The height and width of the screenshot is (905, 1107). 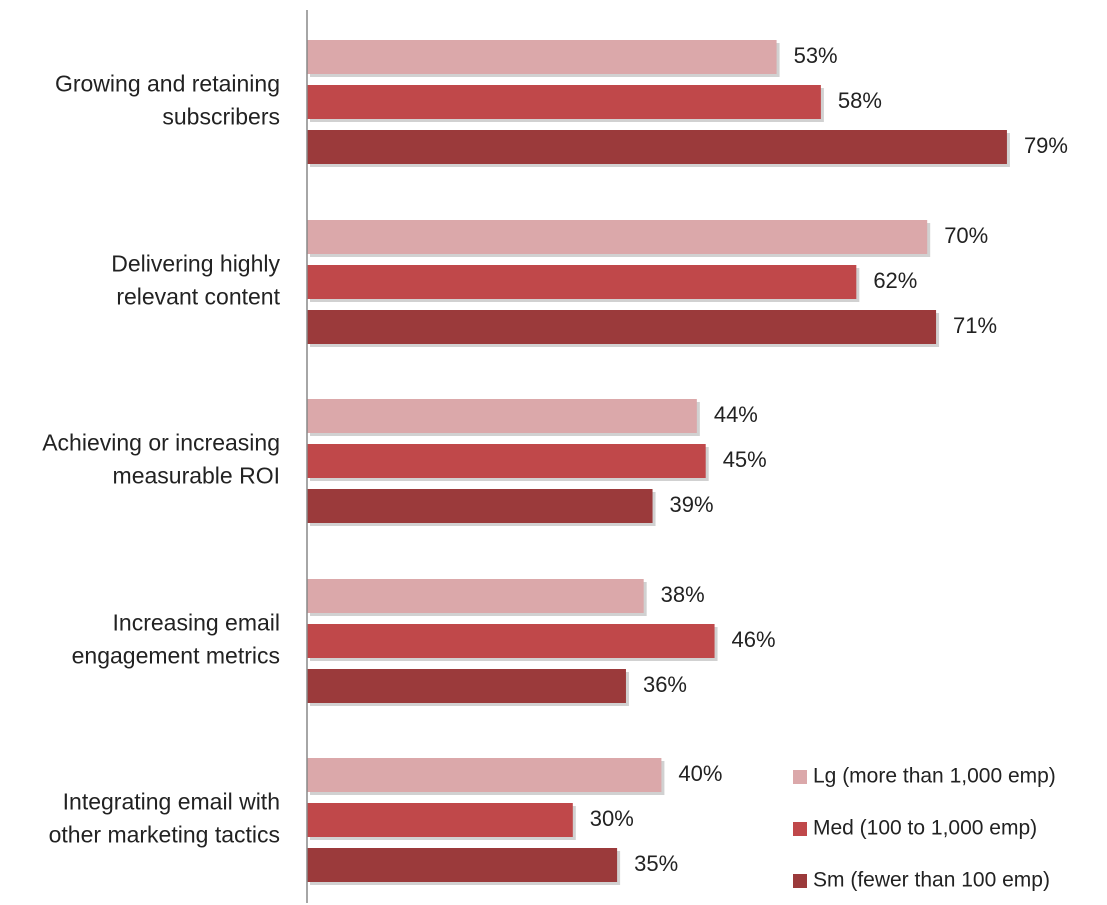 I want to click on data-label: 39%, so click(x=692, y=504).